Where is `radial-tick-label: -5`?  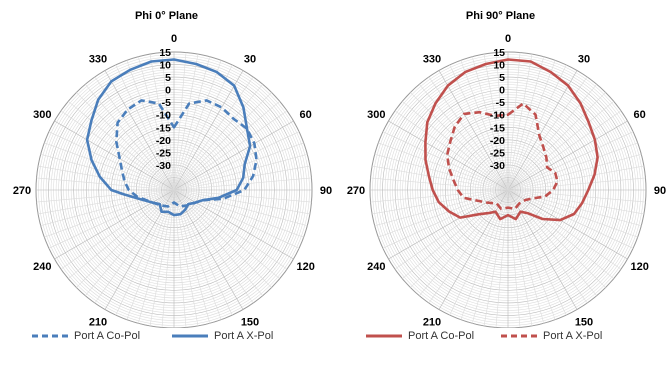
radial-tick-label: -5 is located at coordinates (166, 103).